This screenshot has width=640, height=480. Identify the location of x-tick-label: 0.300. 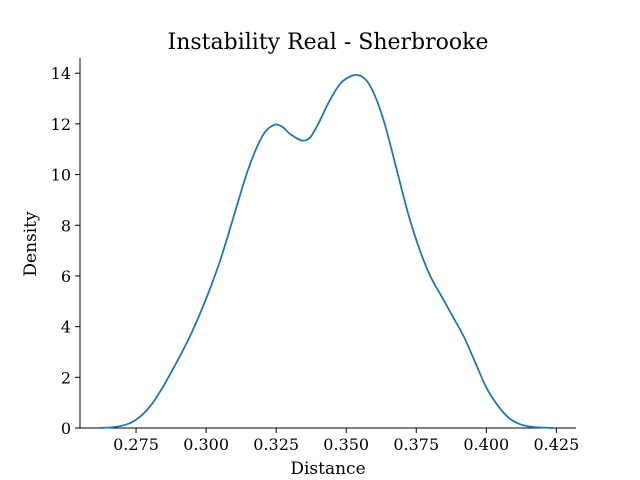
(206, 444).